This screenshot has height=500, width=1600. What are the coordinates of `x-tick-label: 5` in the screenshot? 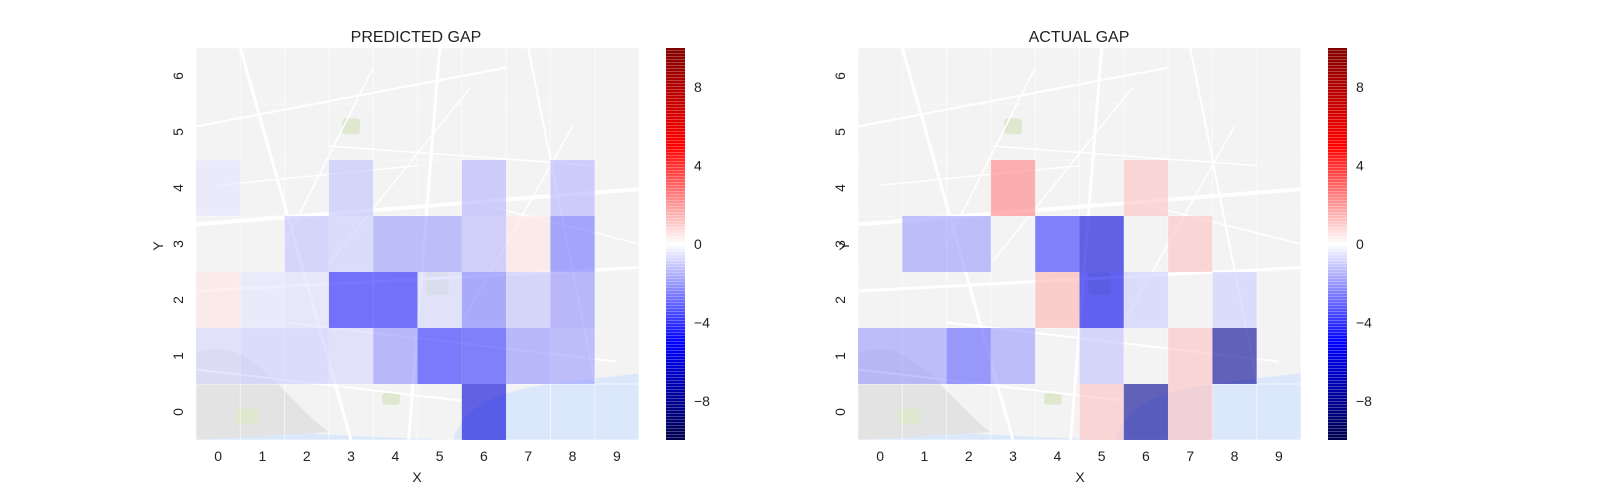 It's located at (1102, 456).